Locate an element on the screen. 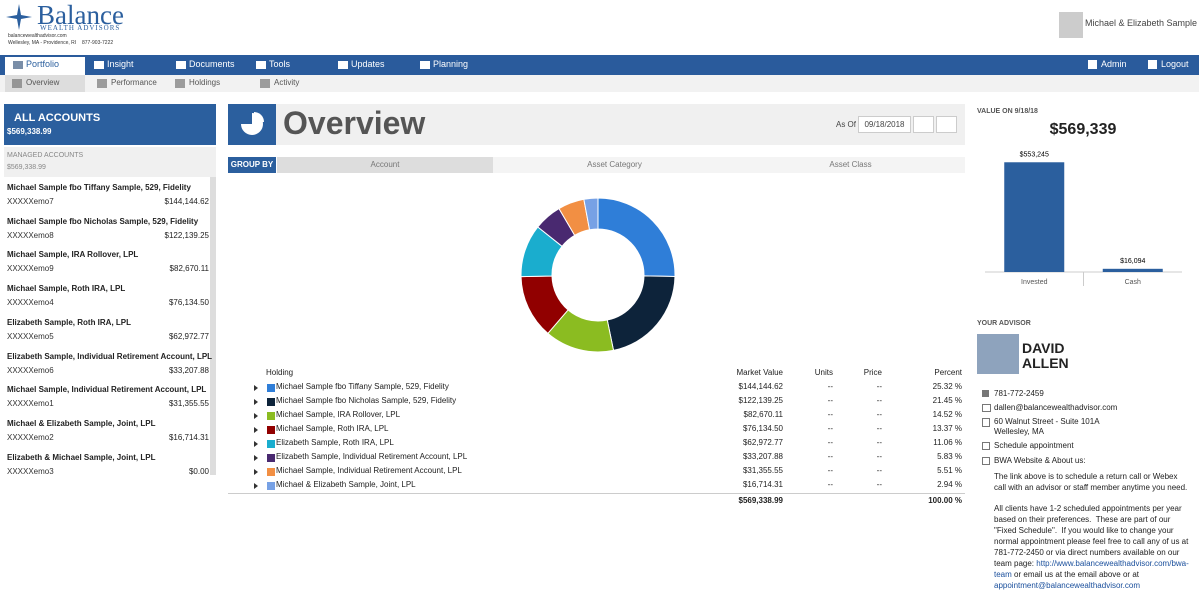 Image resolution: width=1199 pixels, height=609 pixels. account-value: $0.00 is located at coordinates (198, 471).